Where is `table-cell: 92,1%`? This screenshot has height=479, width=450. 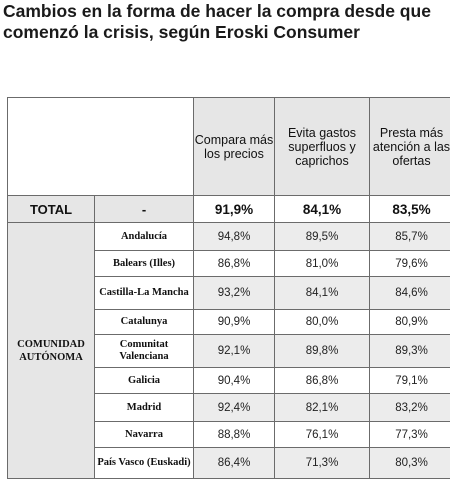
table-cell: 92,1% is located at coordinates (234, 351).